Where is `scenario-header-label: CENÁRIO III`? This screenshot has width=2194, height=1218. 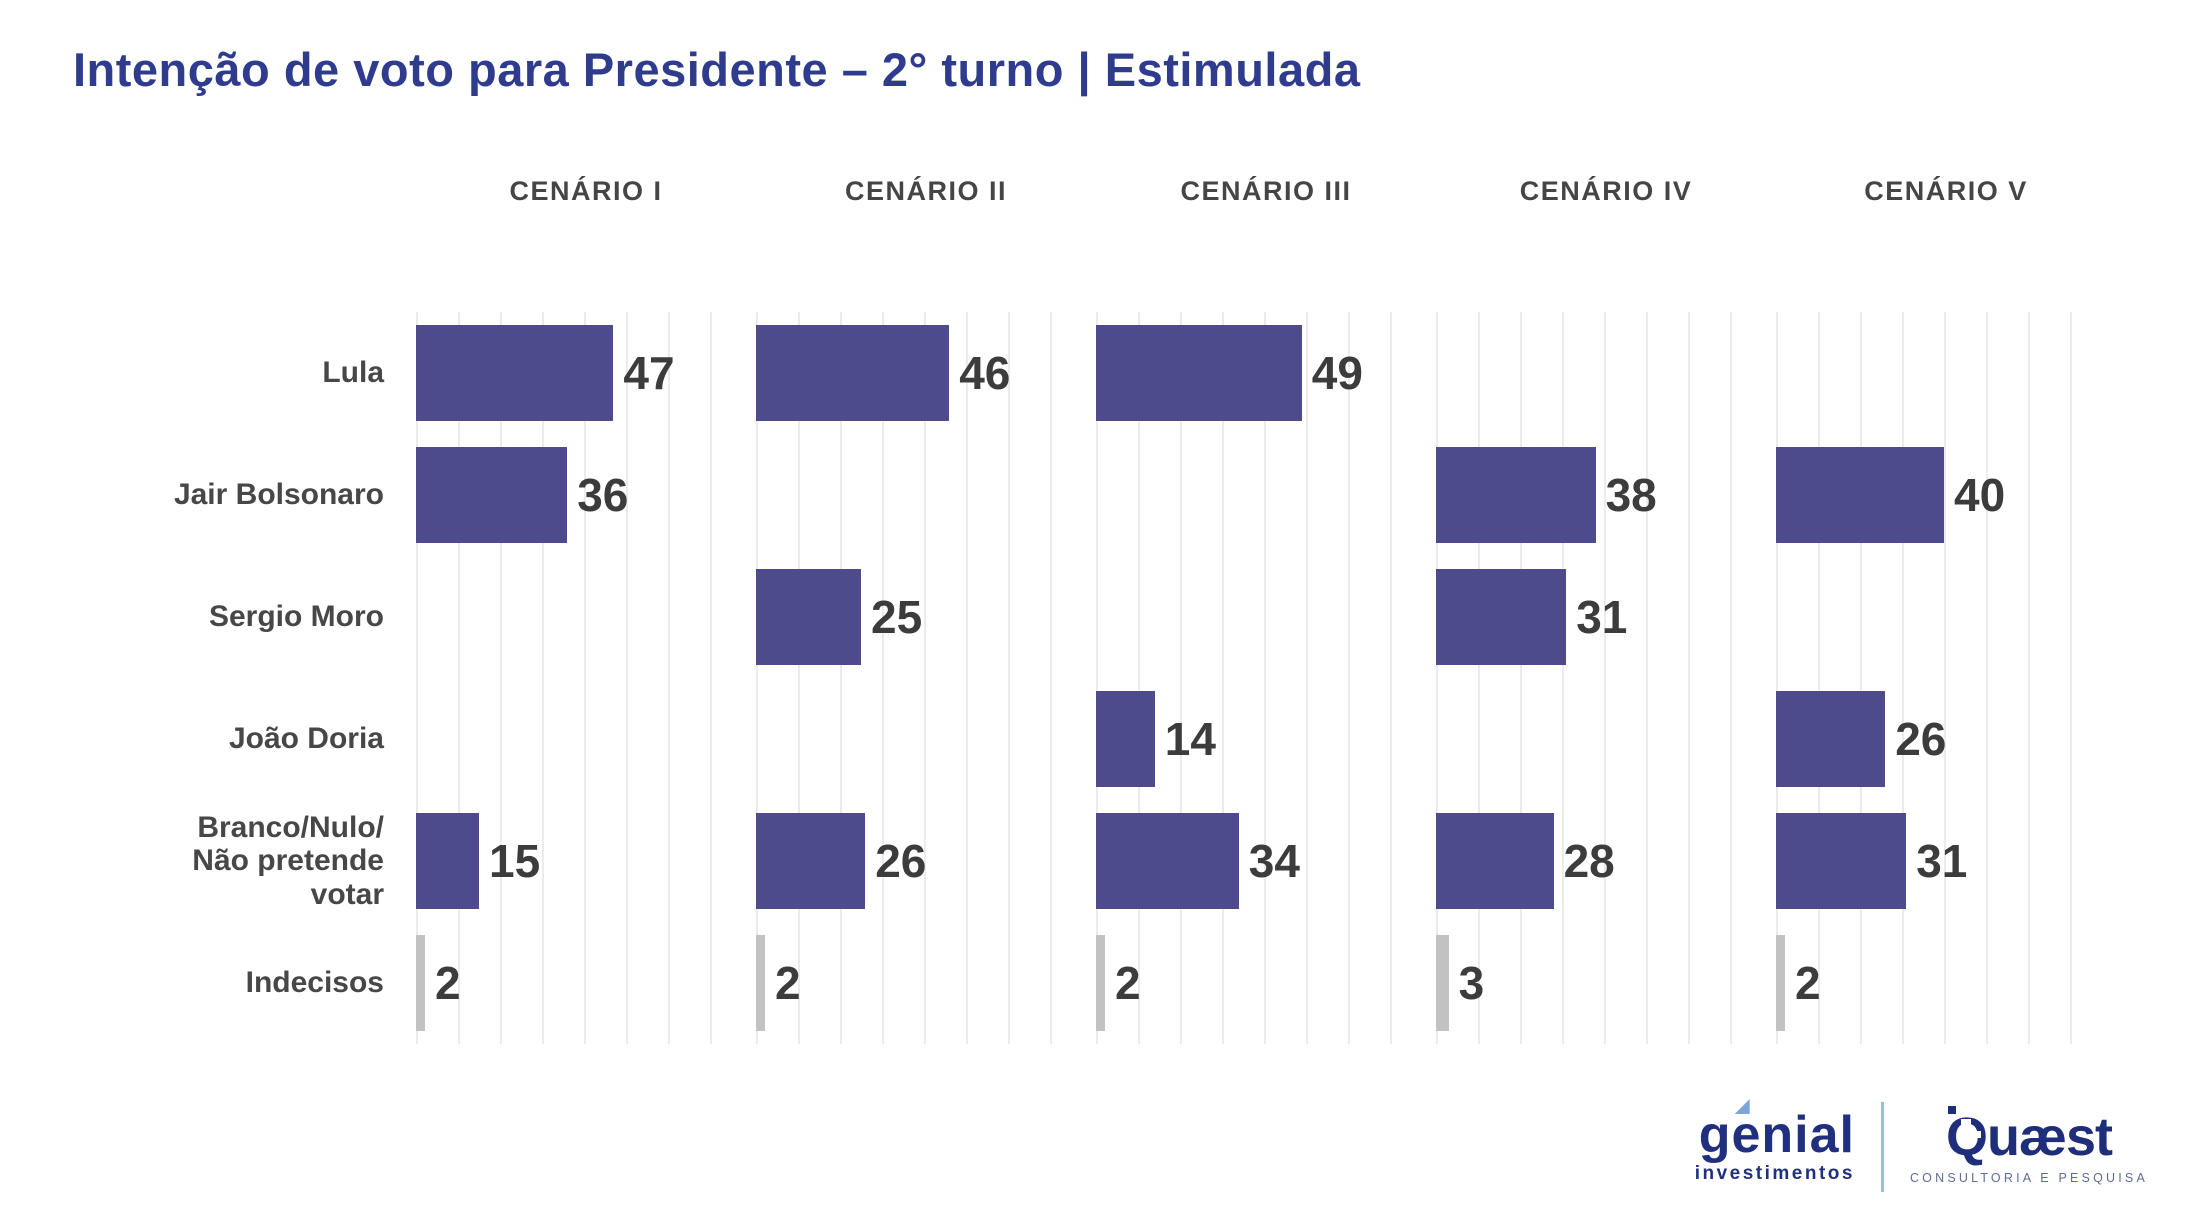
scenario-header-label: CENÁRIO III is located at coordinates (1266, 191).